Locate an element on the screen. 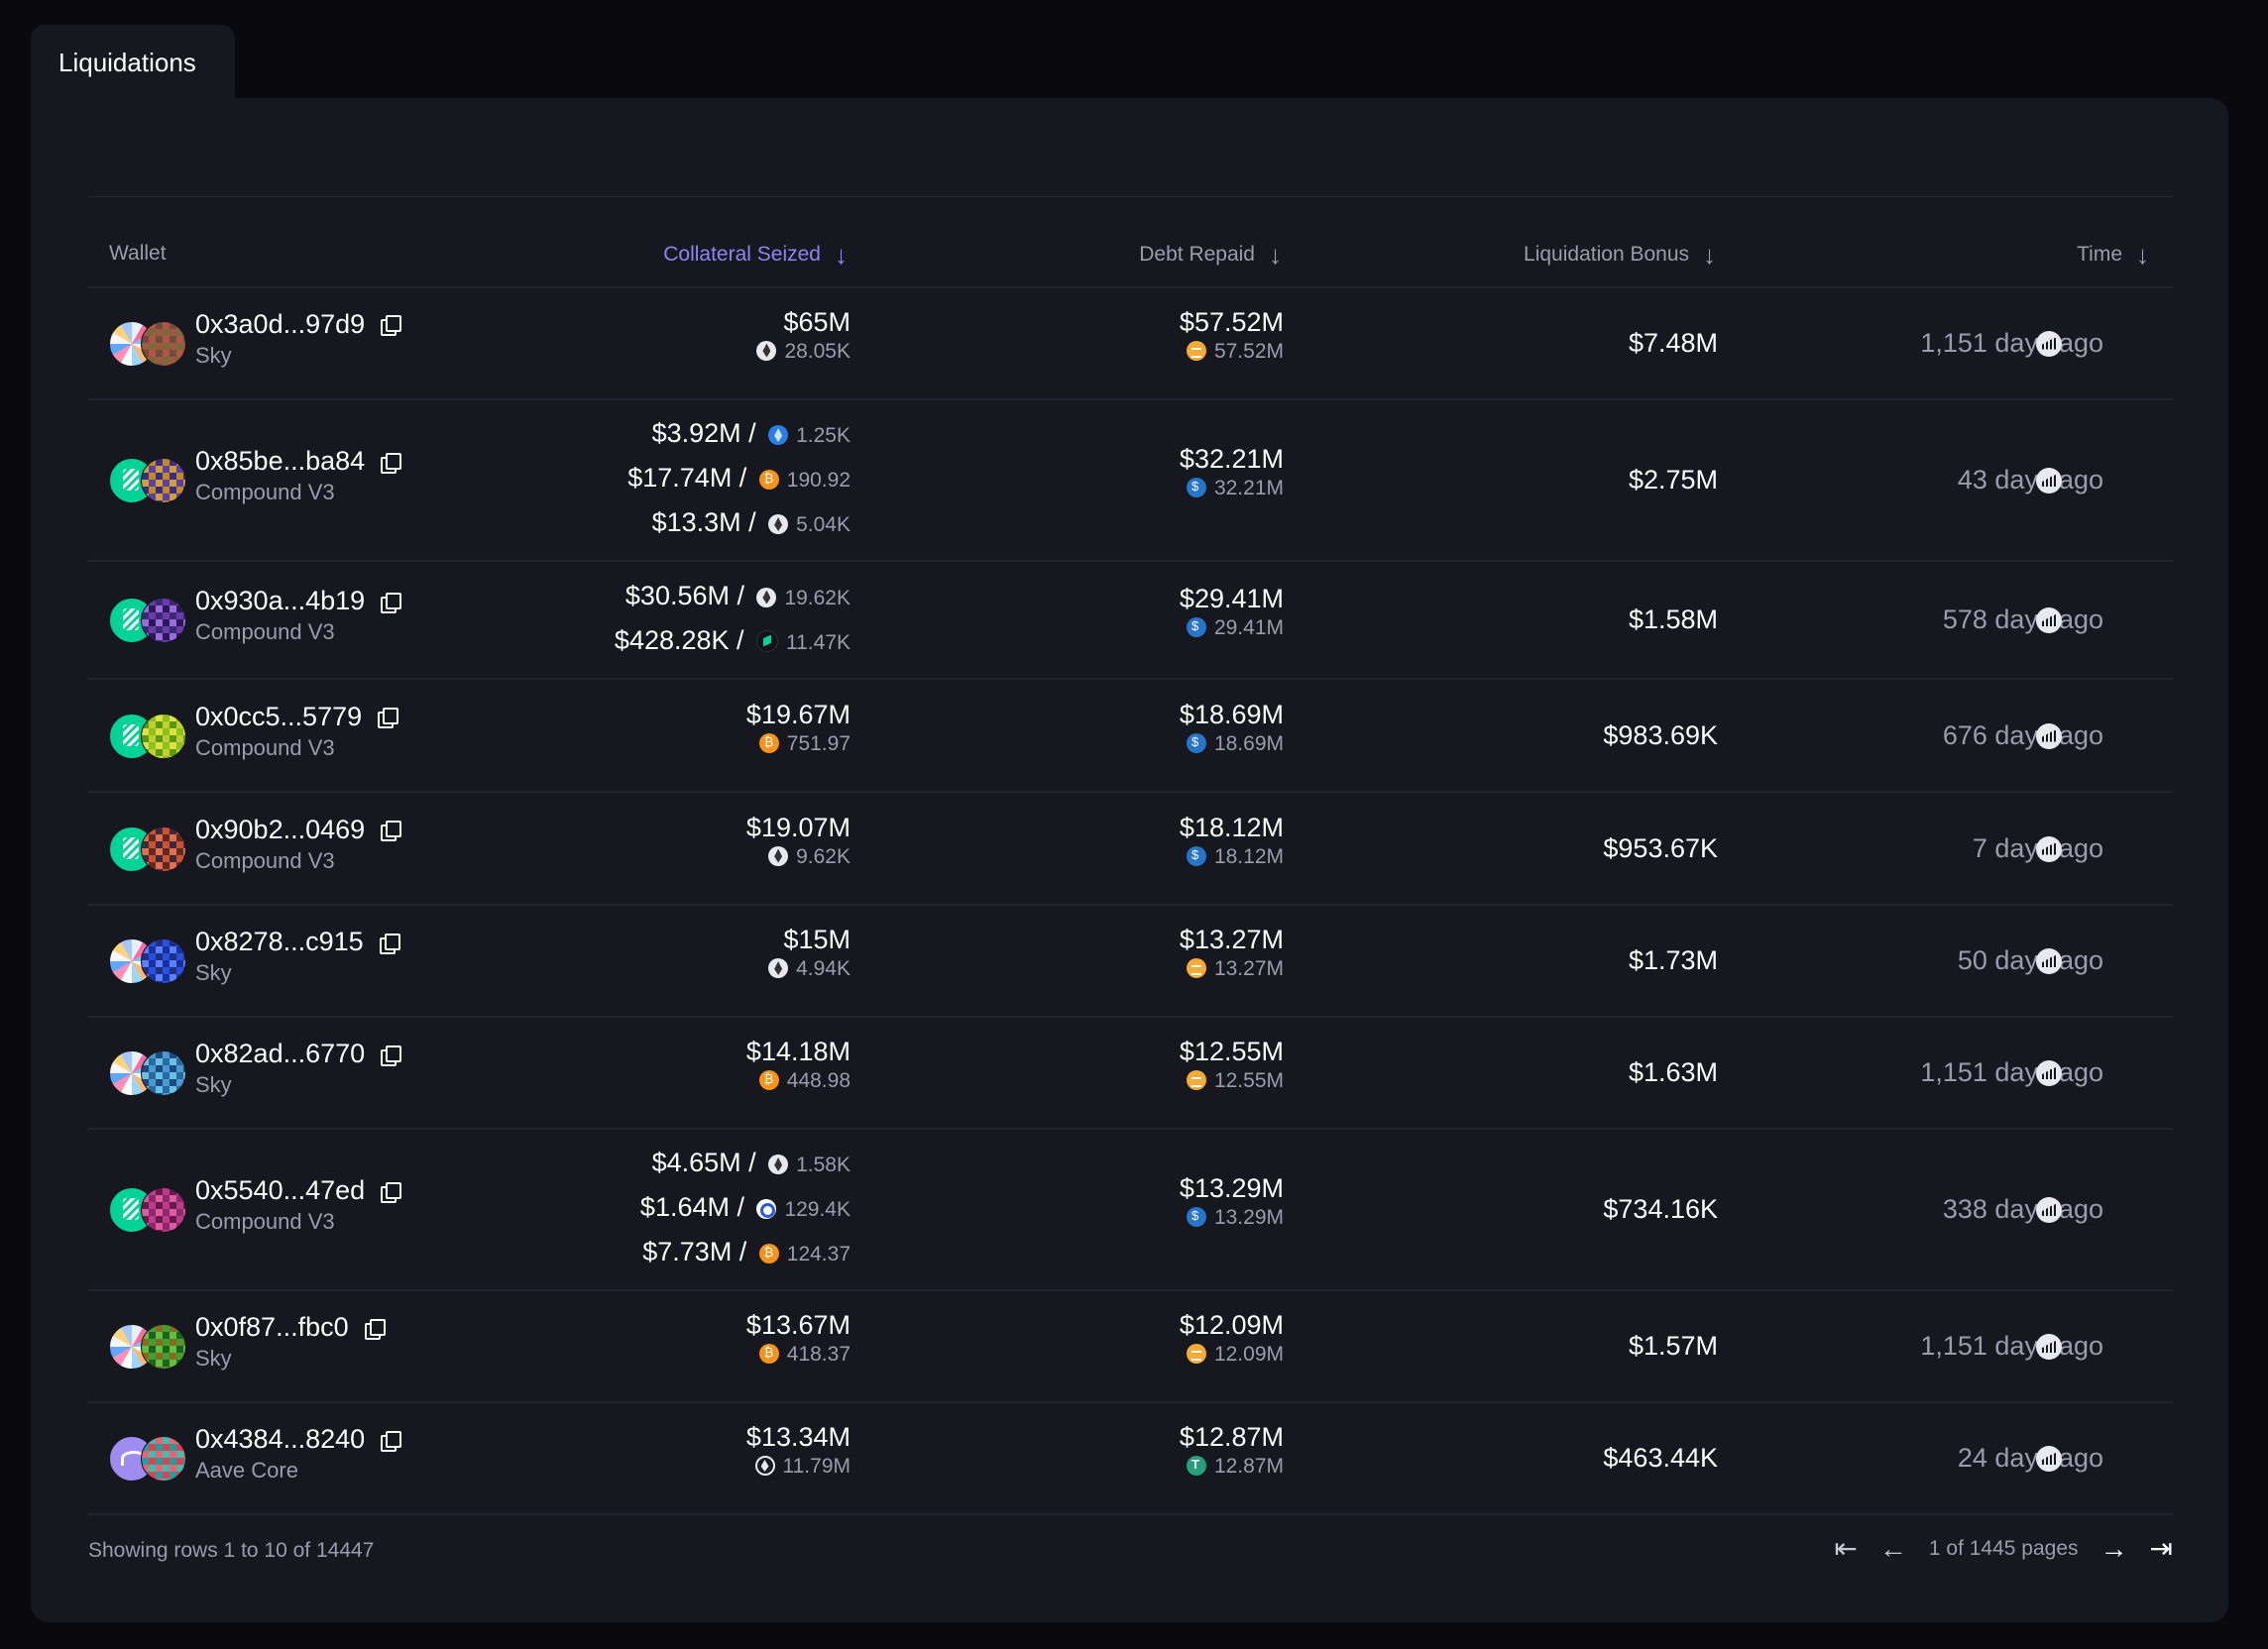 This screenshot has height=1649, width=2268. liquidation-bonus: $734.16K is located at coordinates (1660, 1209).